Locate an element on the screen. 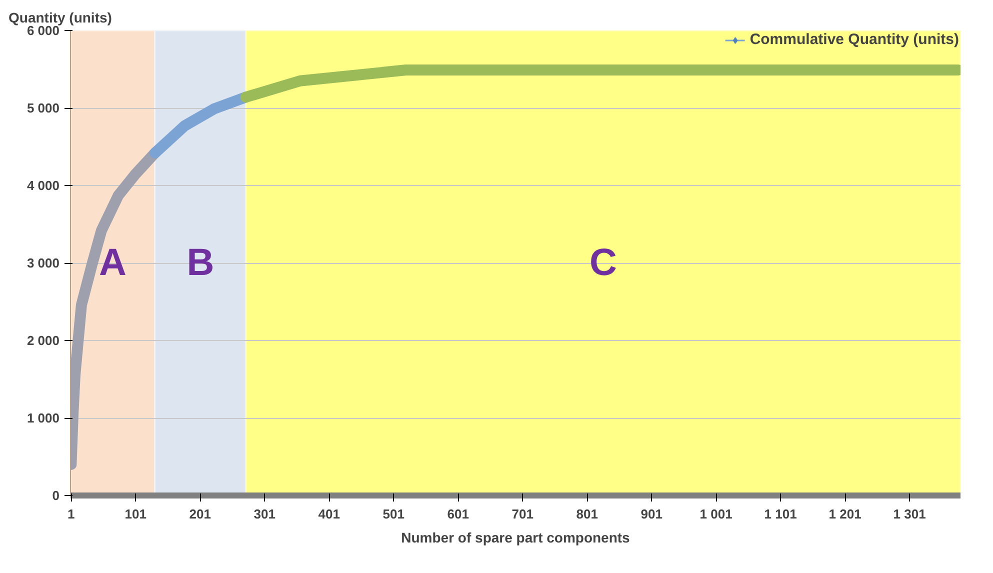 This screenshot has width=993, height=573. x-tick-label: 501 is located at coordinates (393, 514).